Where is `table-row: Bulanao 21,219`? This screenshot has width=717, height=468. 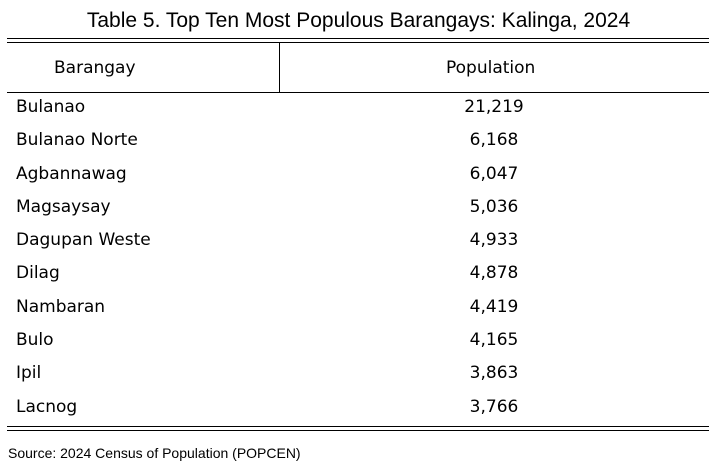 table-row: Bulanao 21,219 is located at coordinates (358, 111).